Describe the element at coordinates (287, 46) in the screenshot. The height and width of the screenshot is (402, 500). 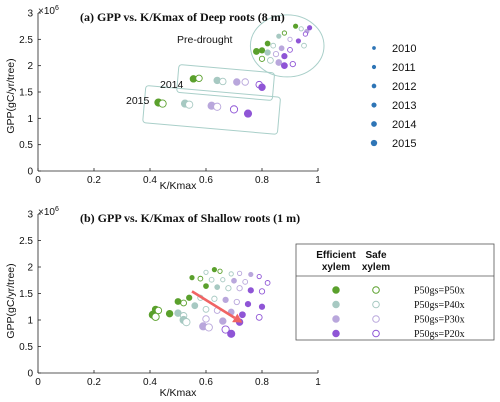
I see `cluster-outline-pre-drought` at that location.